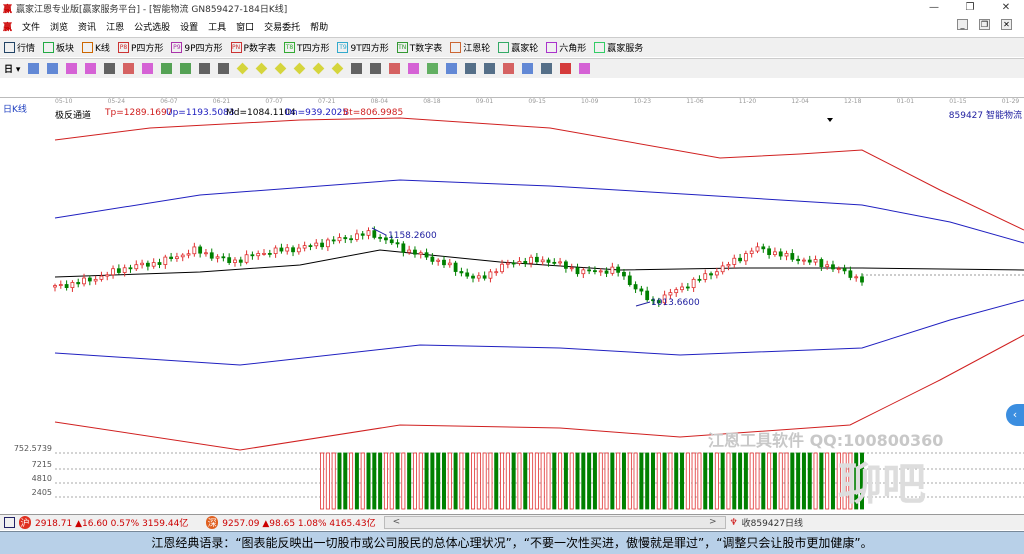 This screenshot has height=554, width=1024. Describe the element at coordinates (152, 28) in the screenshot. I see `menu-formula: 公式选股` at that location.